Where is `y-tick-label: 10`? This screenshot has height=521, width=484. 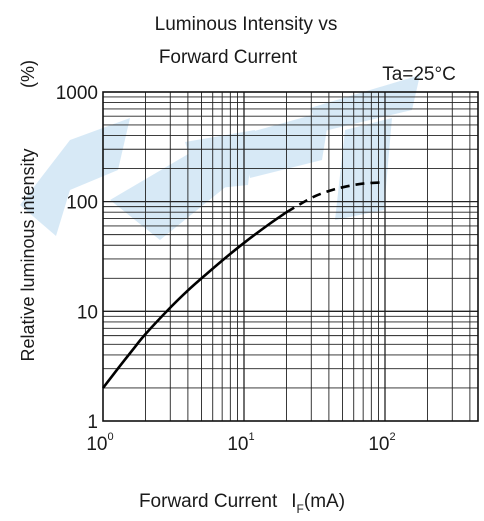 y-tick-label: 10 is located at coordinates (87, 312).